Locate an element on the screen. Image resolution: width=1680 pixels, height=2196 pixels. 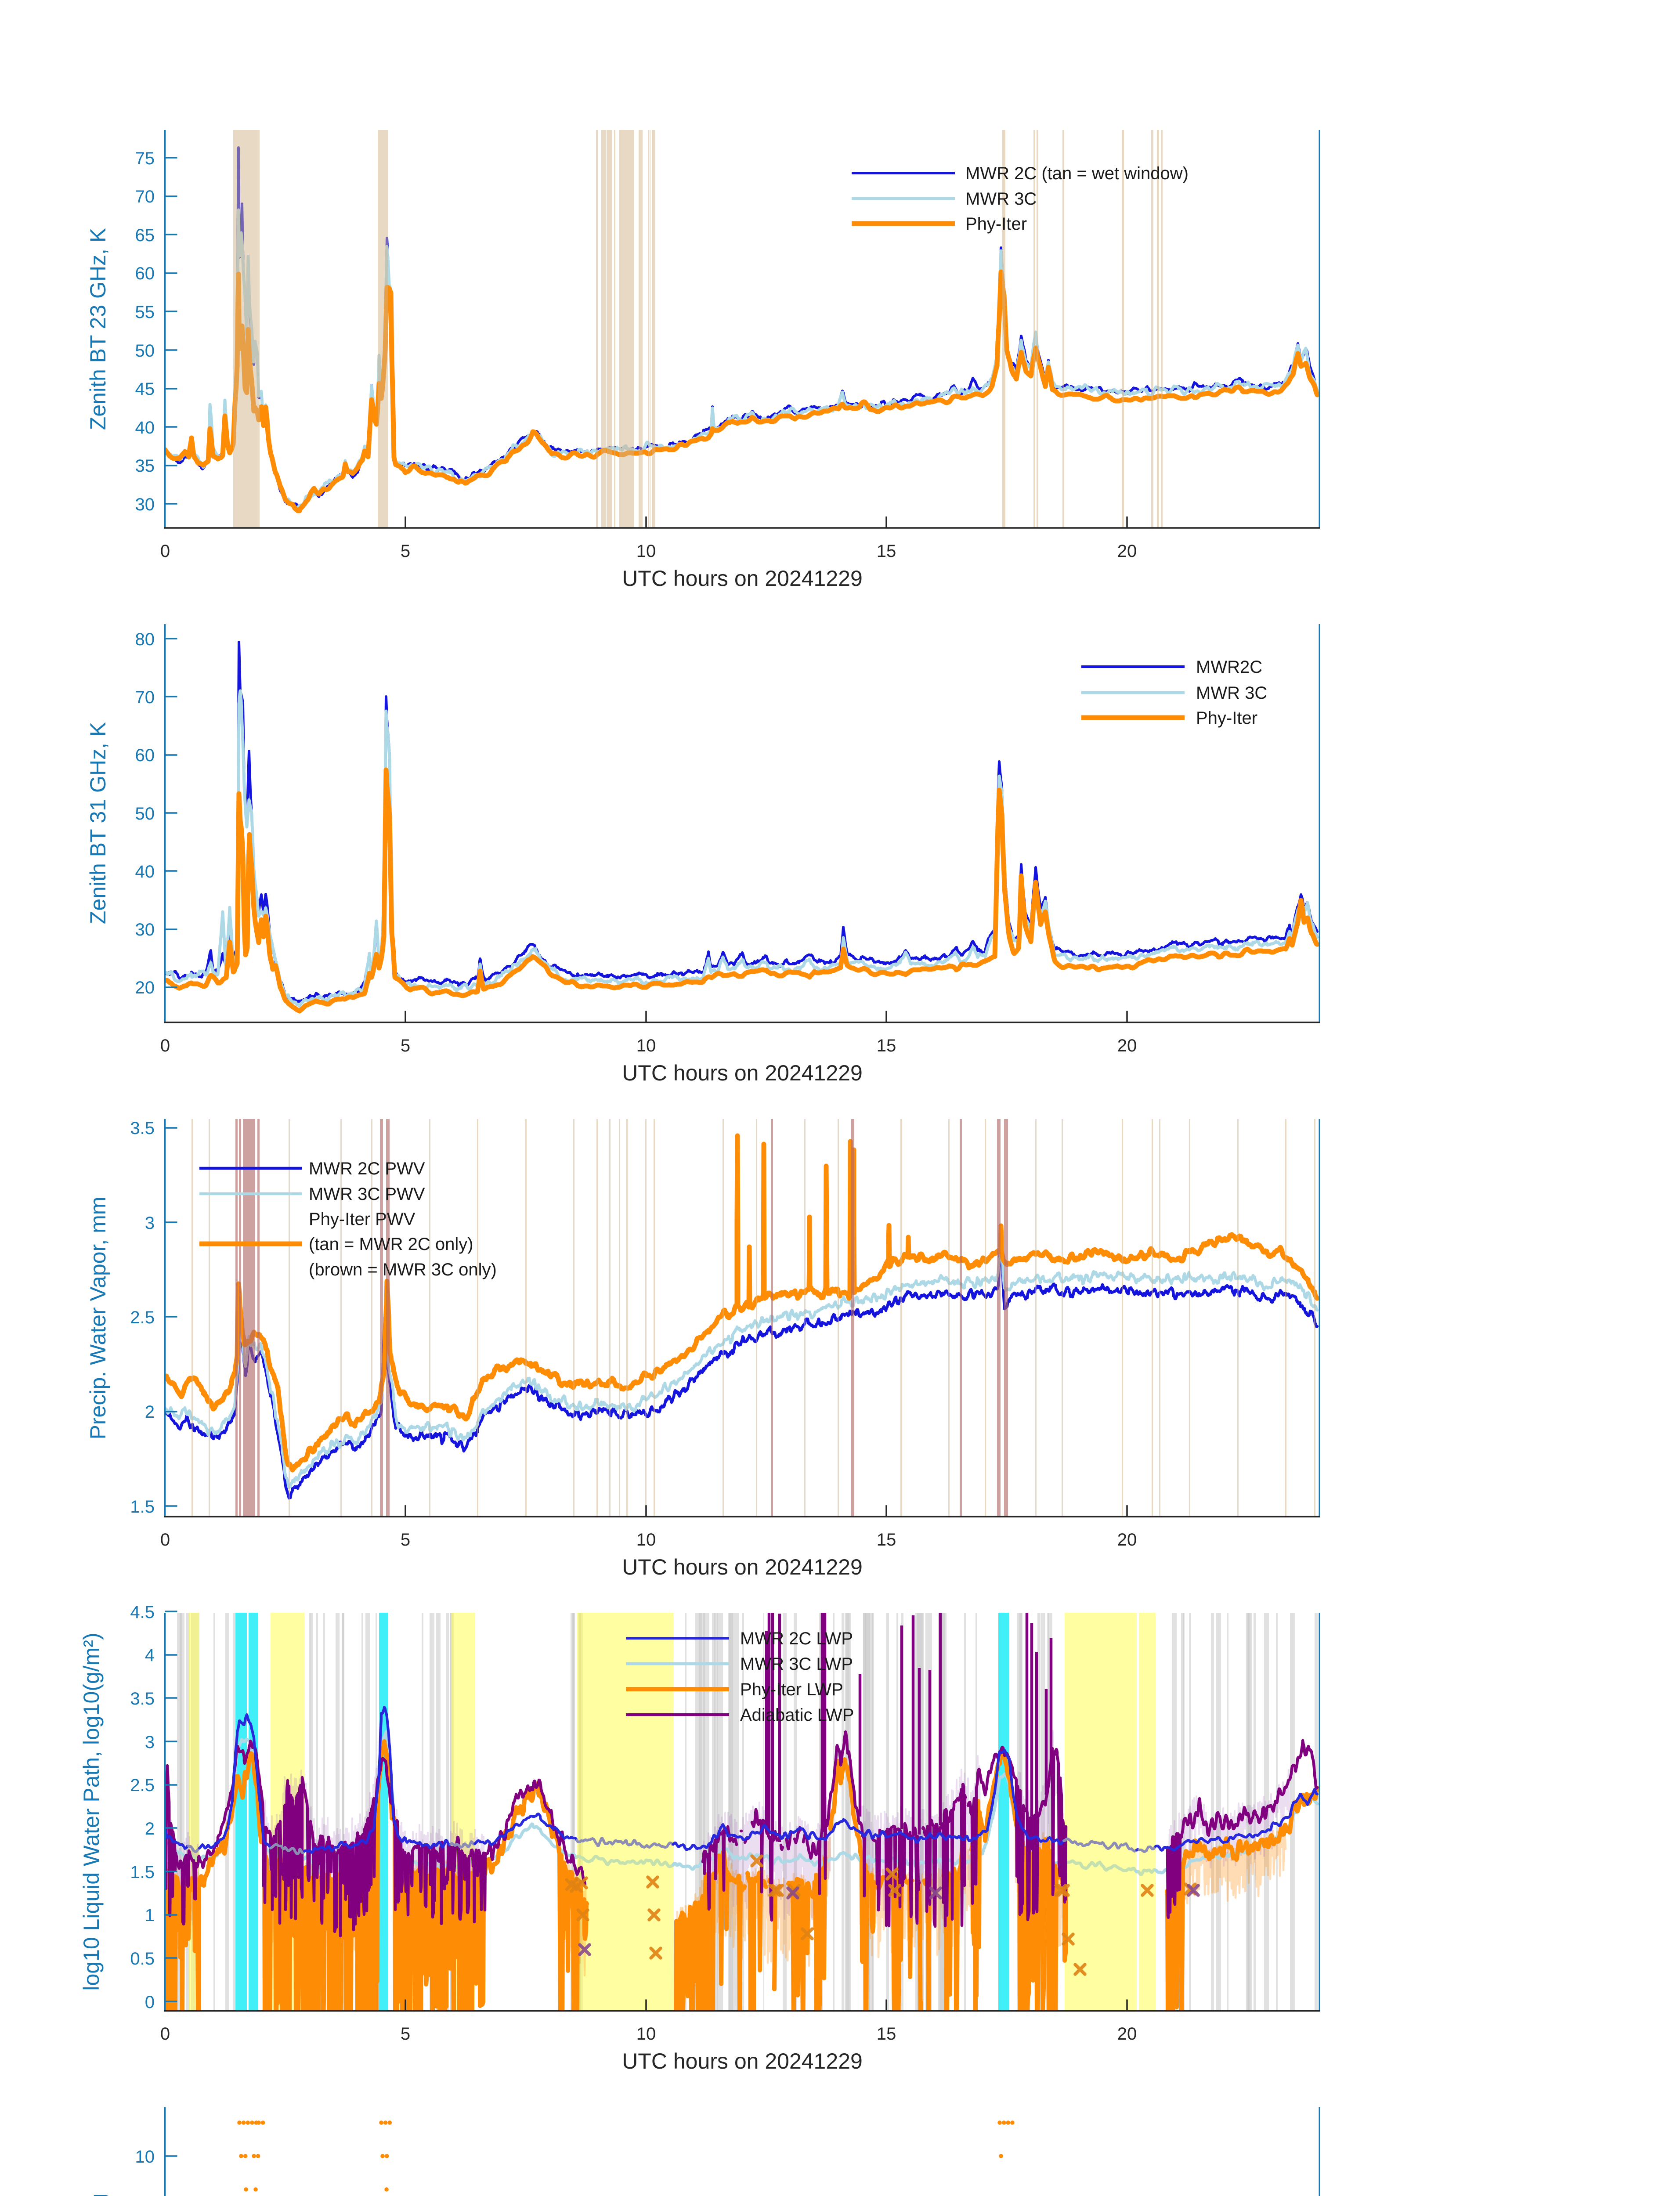
svg-text: (tan = MWR 2C only) is located at coordinates (391, 1244).